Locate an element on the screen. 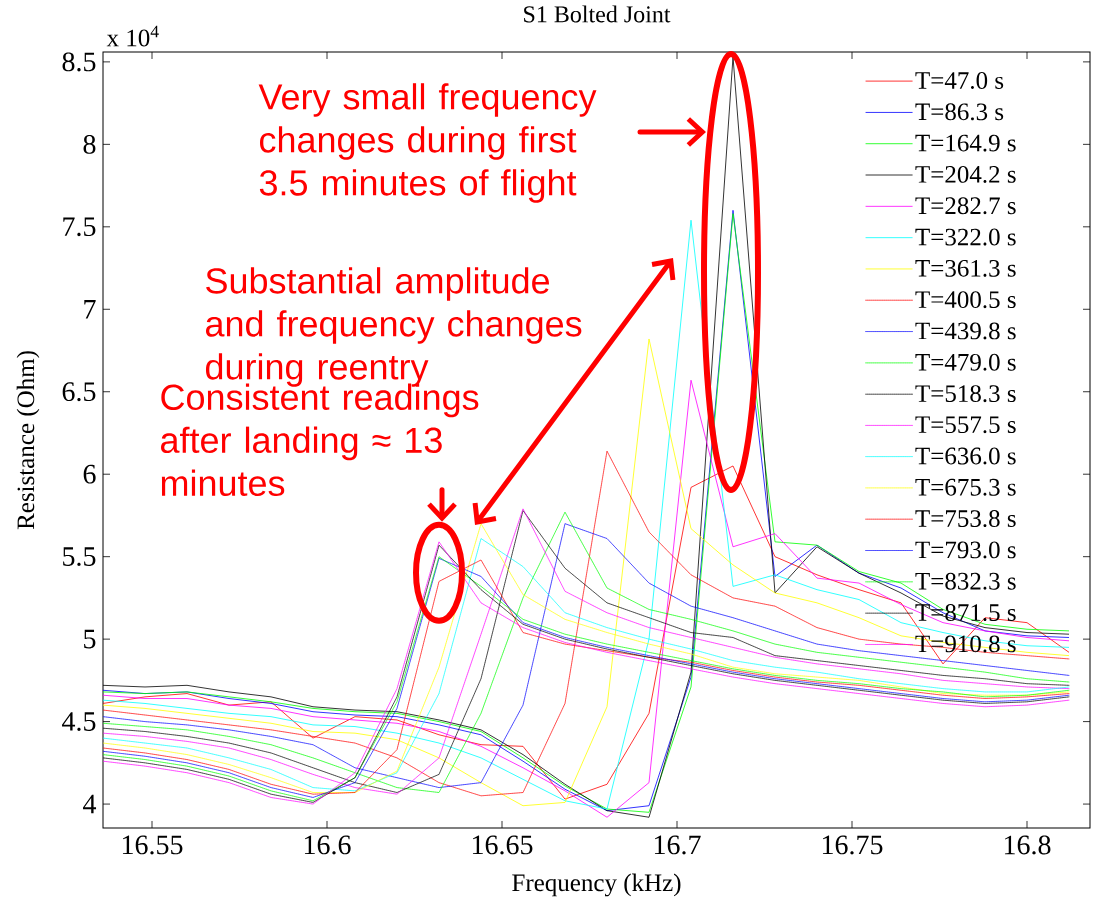  y-tick-label: 5.5 is located at coordinates (79, 557).